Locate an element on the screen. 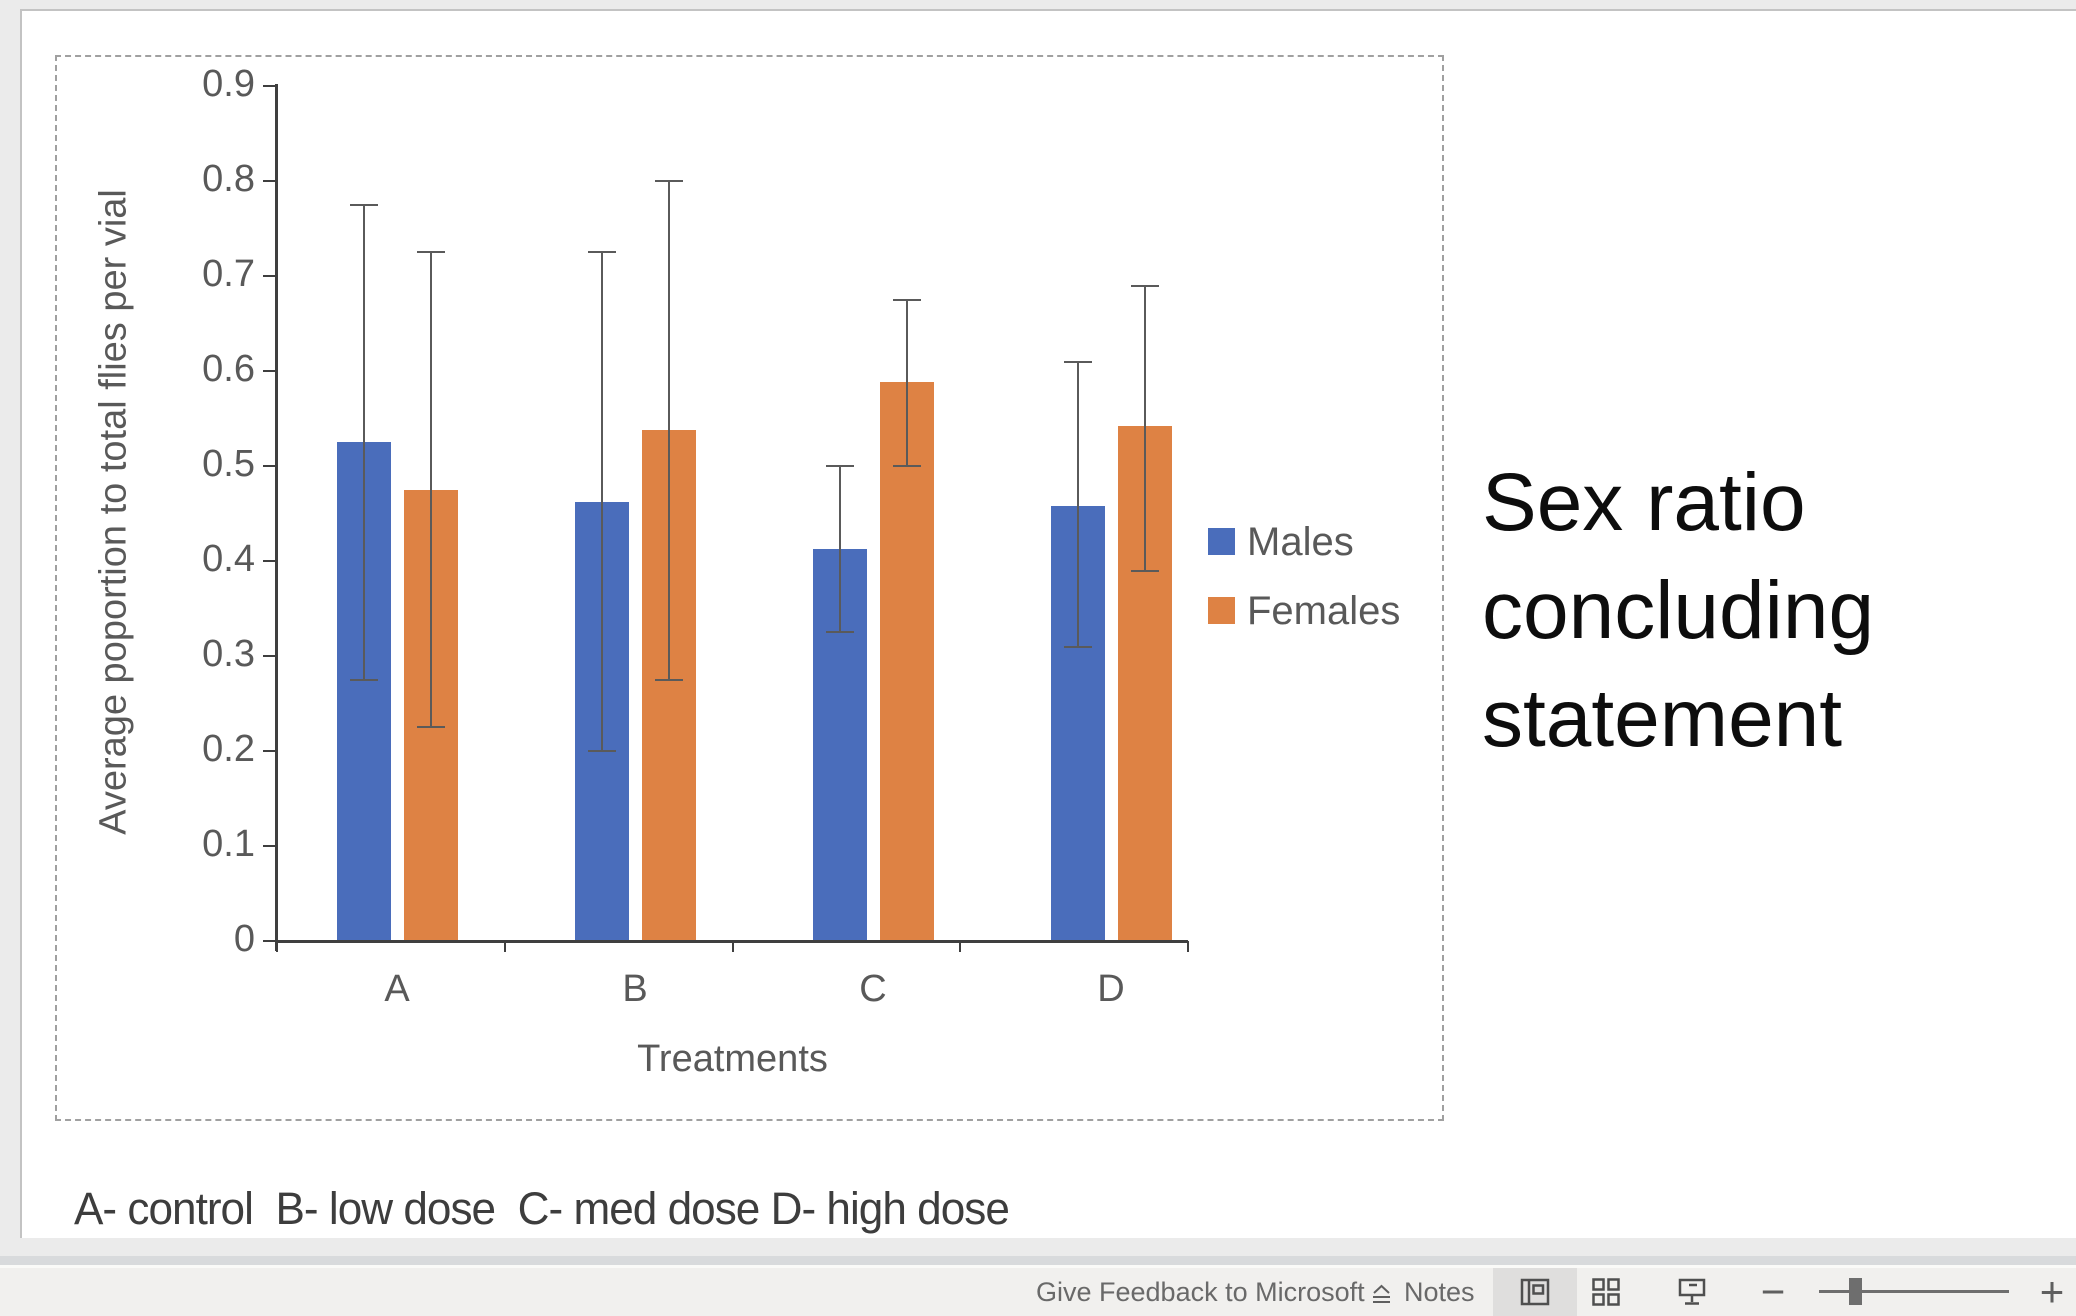  y-tick-label: 0.1 is located at coordinates (228, 844).